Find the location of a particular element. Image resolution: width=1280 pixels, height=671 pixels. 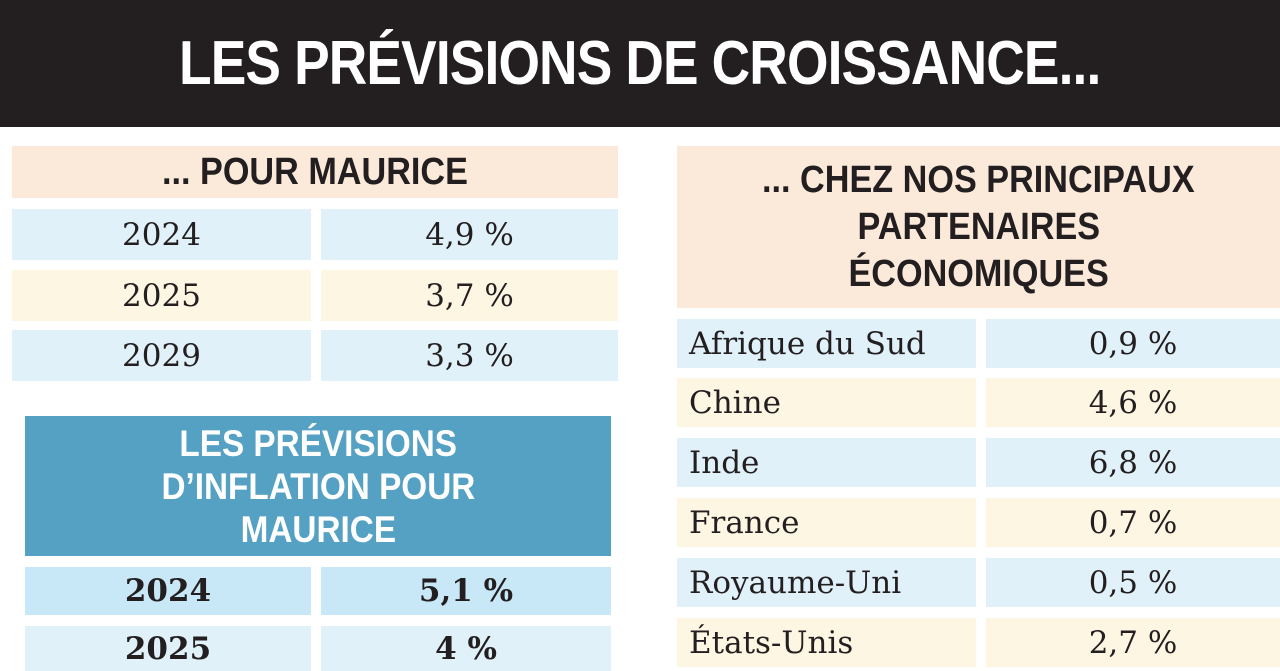

inflation-header: LES PRÉVISIONS D’INFLATION POUR MAURICE is located at coordinates (318, 486).